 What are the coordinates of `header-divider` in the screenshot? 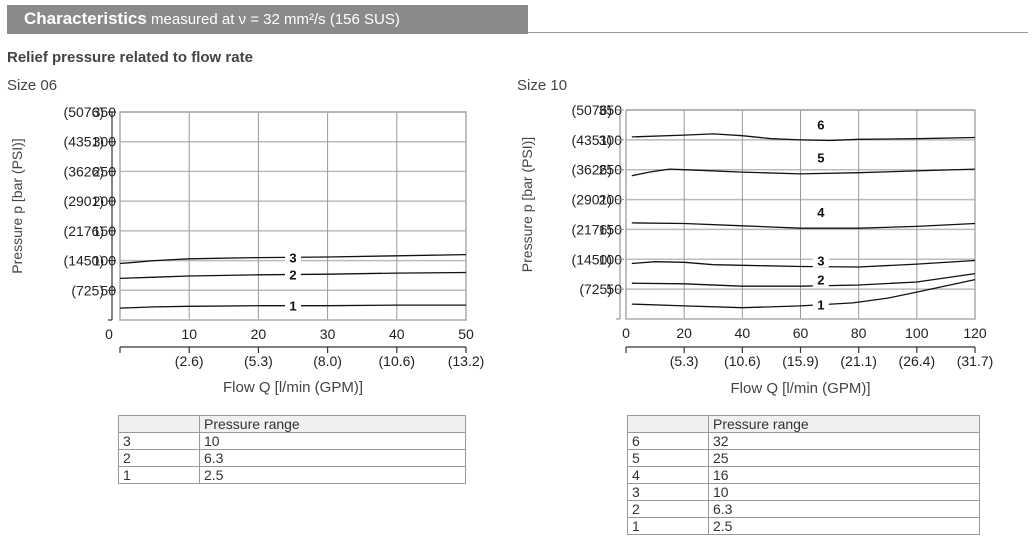 It's located at (778, 32).